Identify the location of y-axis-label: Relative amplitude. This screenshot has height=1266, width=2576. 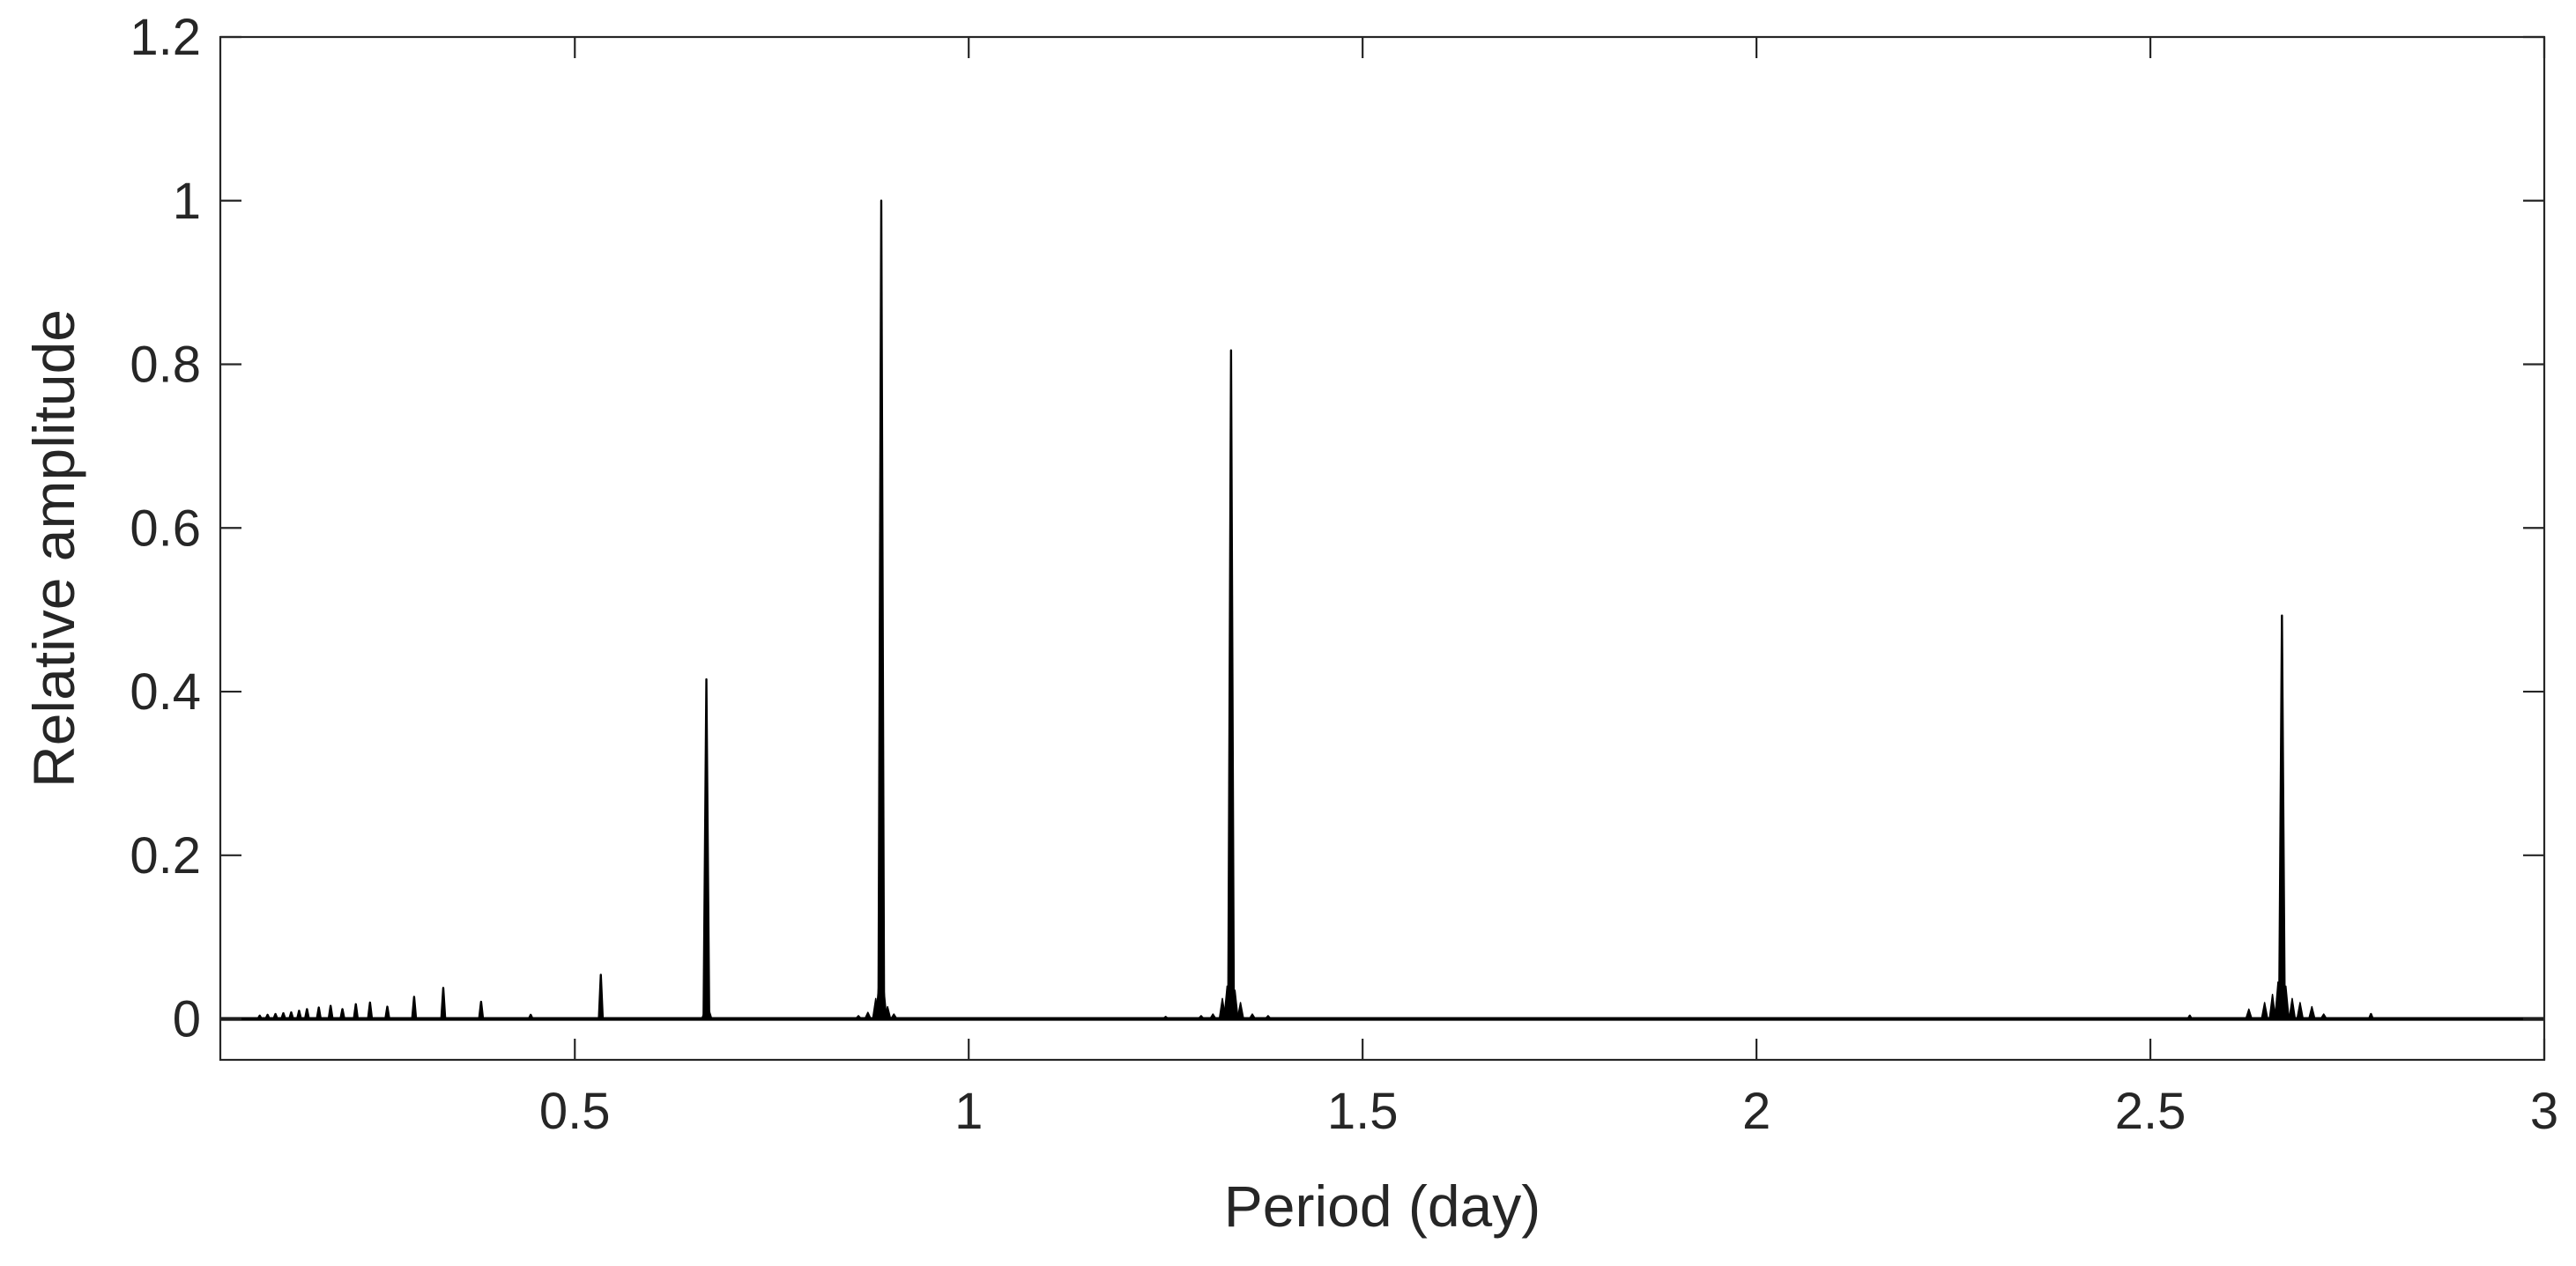
(53, 548).